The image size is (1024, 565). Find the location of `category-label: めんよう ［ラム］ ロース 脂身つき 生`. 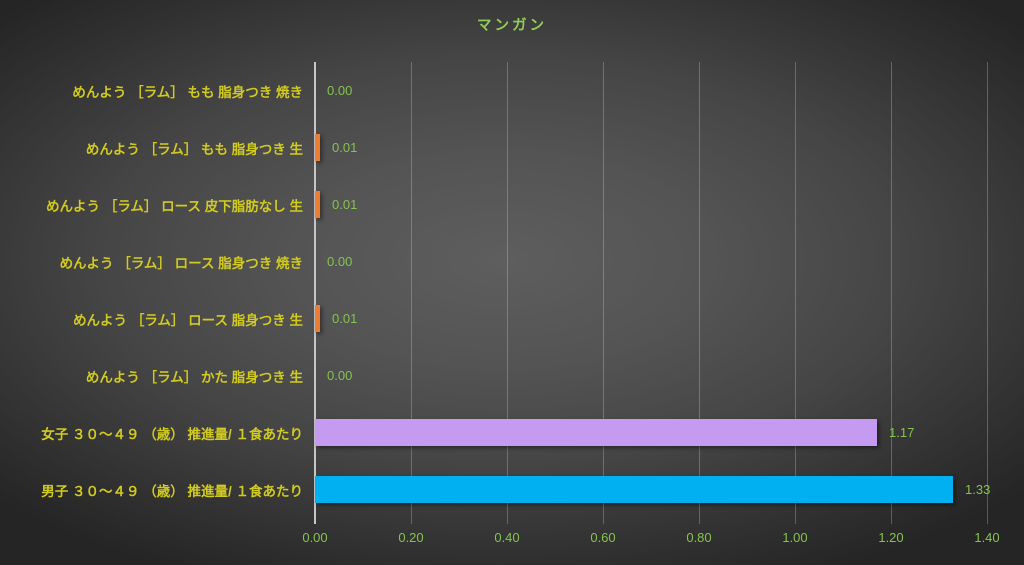

category-label: めんよう ［ラム］ ロース 脂身つき 生 is located at coordinates (188, 320).